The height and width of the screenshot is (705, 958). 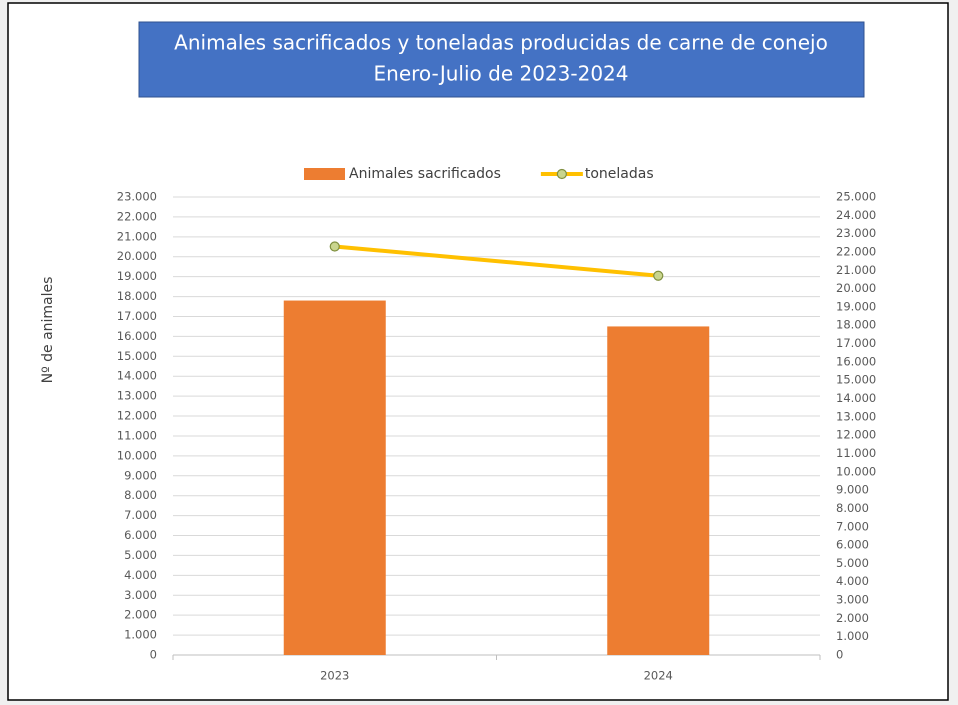 What do you see at coordinates (619, 174) in the screenshot?
I see `legend-label: toneladas` at bounding box center [619, 174].